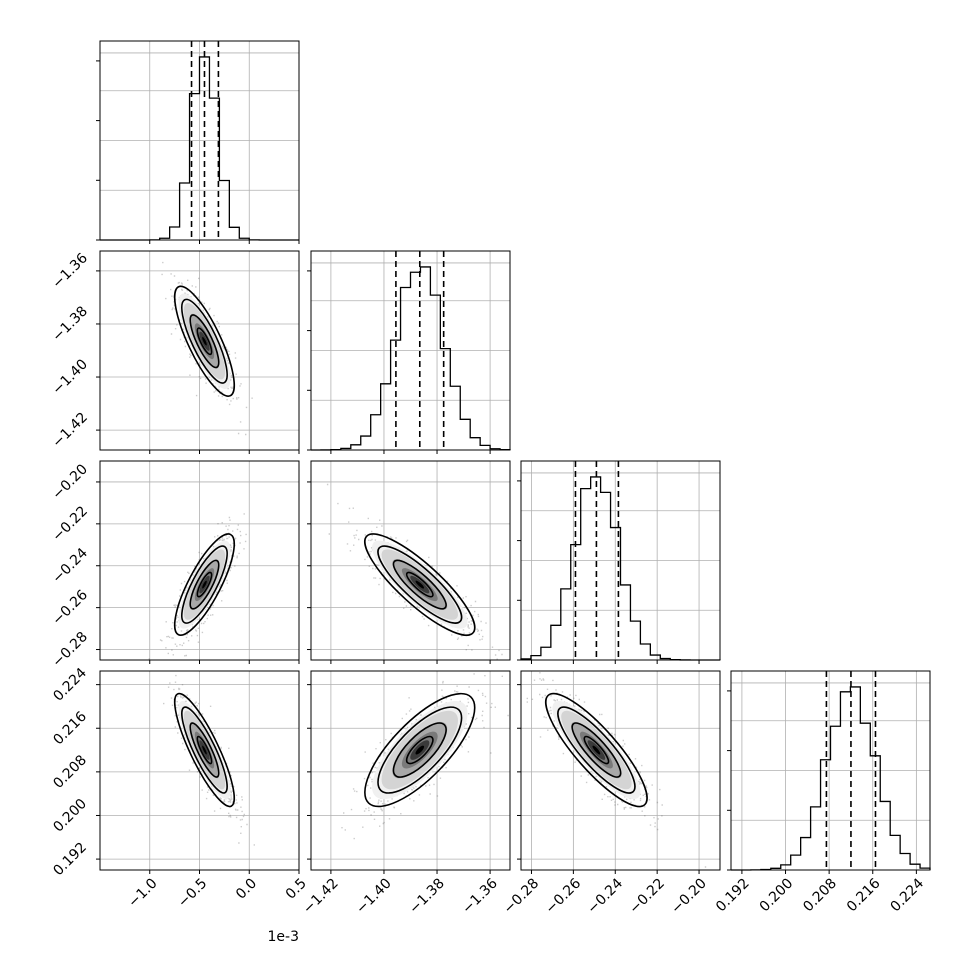 This screenshot has height=970, width=970. What do you see at coordinates (374, 897) in the screenshot?
I see `x-tick-label-1-1: −1.40` at bounding box center [374, 897].